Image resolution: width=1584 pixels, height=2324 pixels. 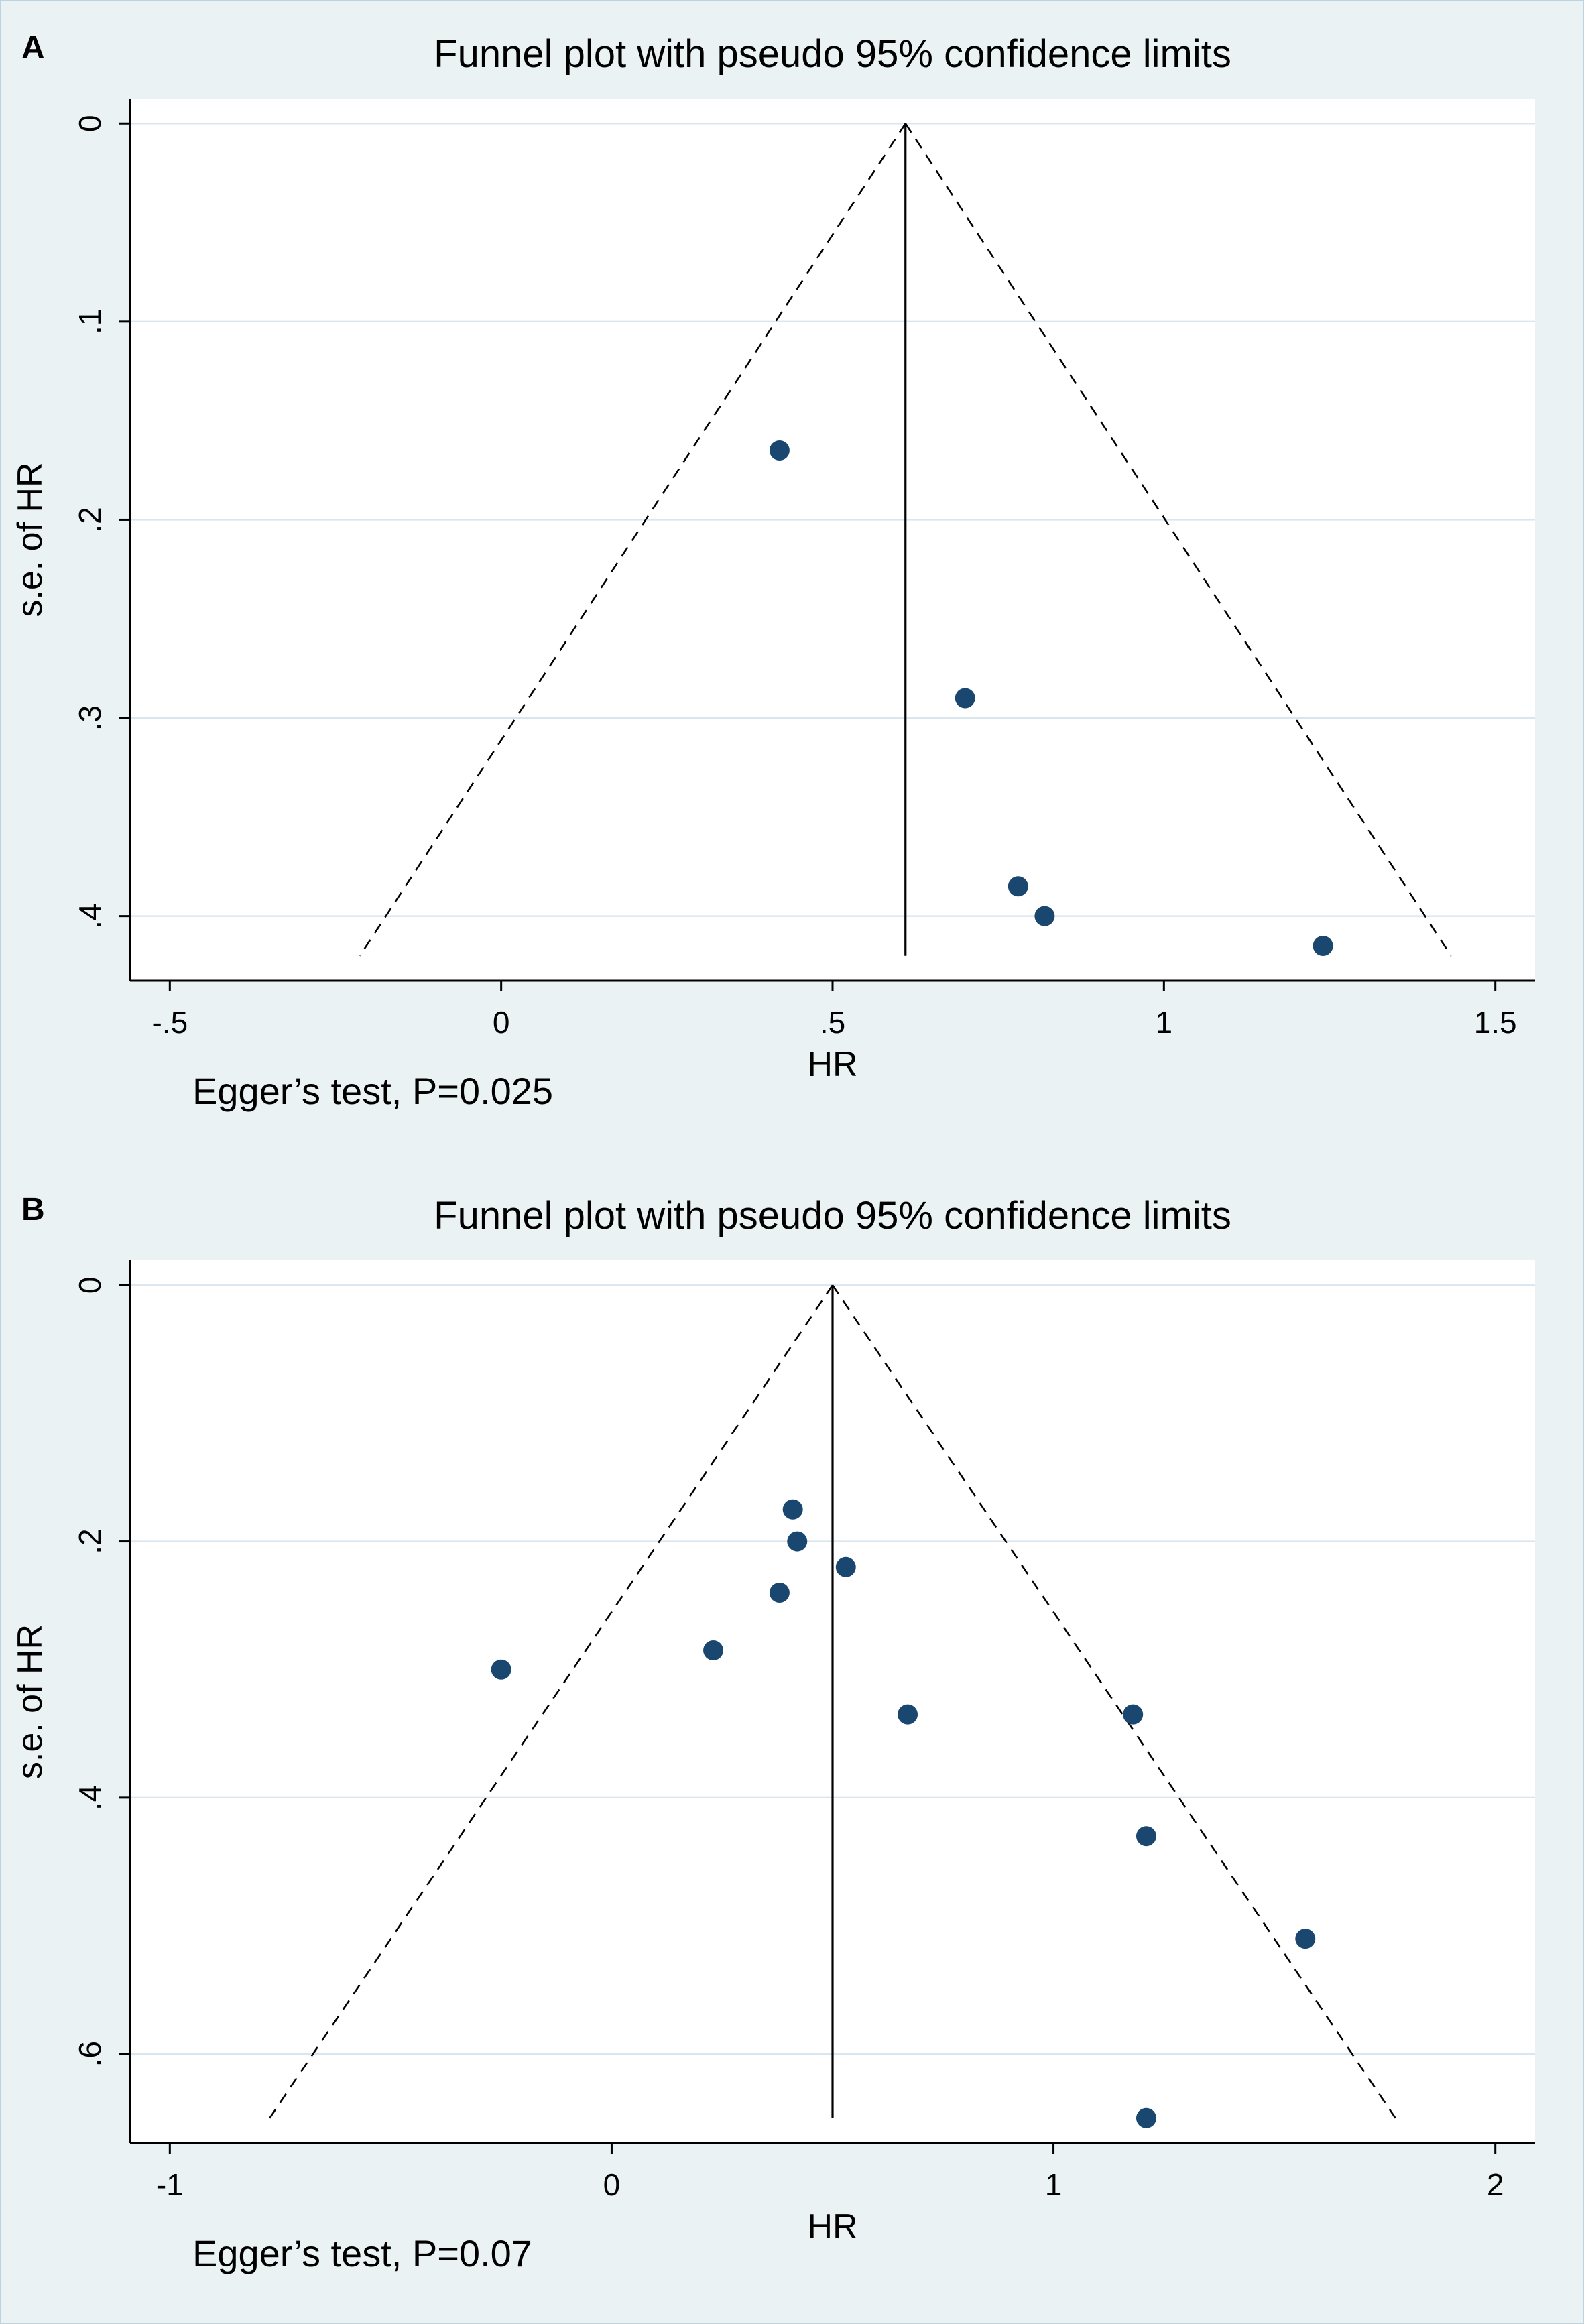 What do you see at coordinates (169, 1022) in the screenshot?
I see `x-tick-label: -.5` at bounding box center [169, 1022].